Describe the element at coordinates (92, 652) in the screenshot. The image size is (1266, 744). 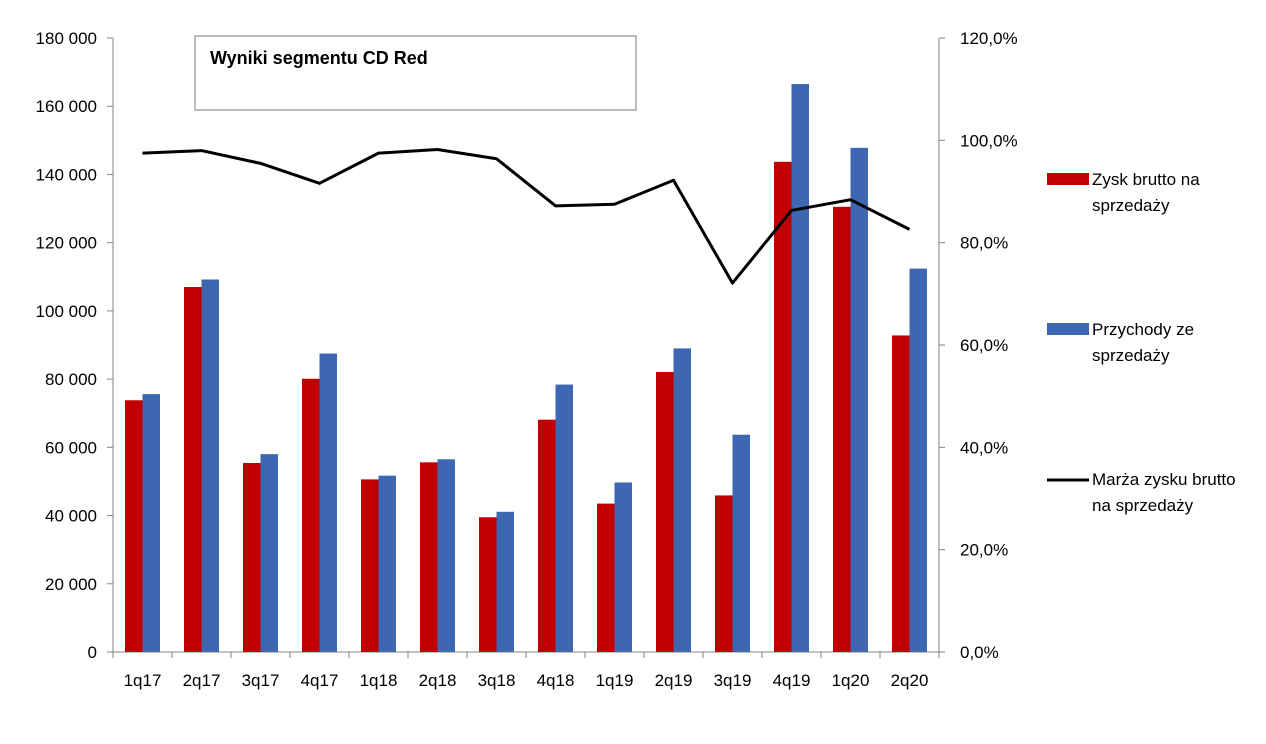
I see `y-left-tick-label: 0` at that location.